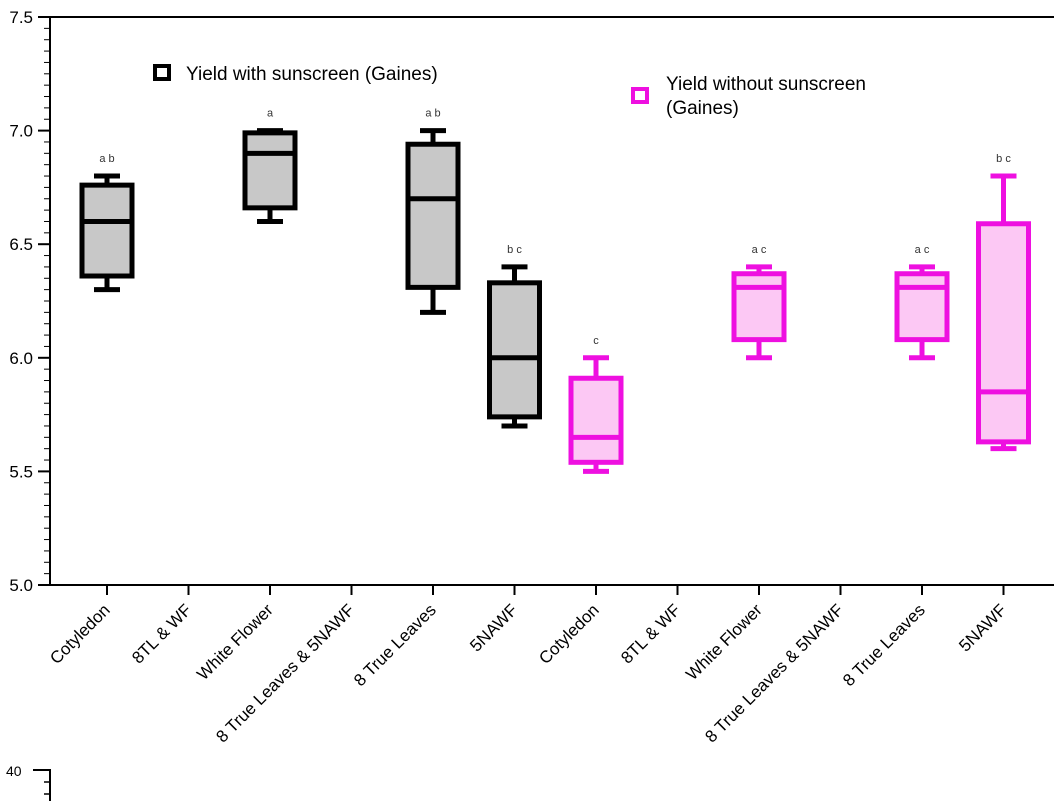 The height and width of the screenshot is (801, 1054). Describe the element at coordinates (21, 358) in the screenshot. I see `y-tick-label: 6.0` at that location.